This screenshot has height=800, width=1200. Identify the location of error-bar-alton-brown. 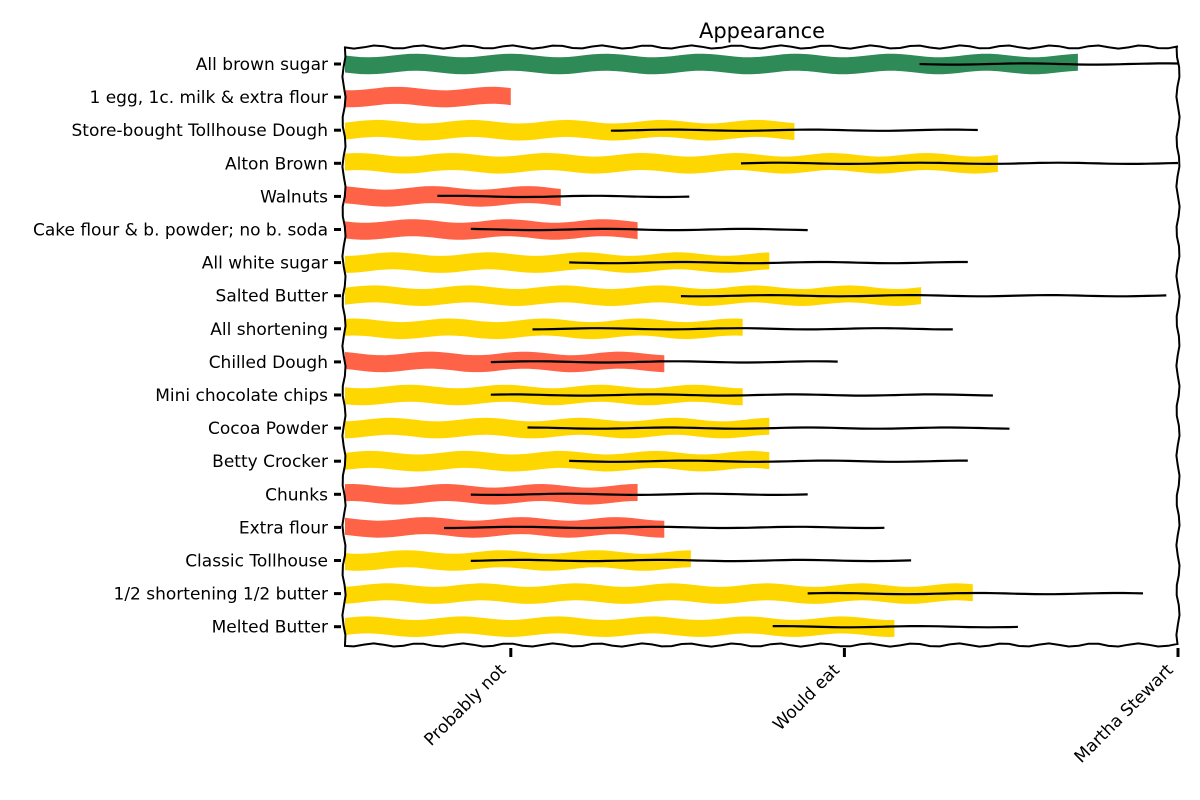
(959, 163).